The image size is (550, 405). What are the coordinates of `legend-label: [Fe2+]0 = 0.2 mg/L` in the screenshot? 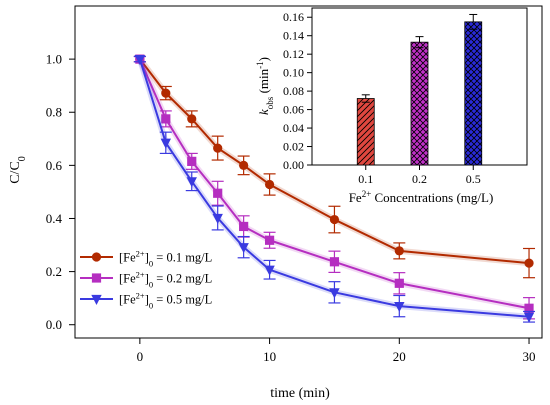 It's located at (165, 280).